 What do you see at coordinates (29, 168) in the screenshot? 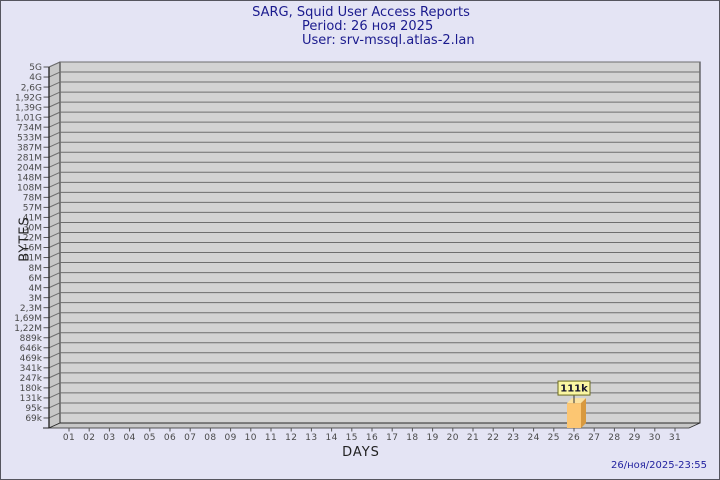
I see `y-tick-label: 204M` at bounding box center [29, 168].